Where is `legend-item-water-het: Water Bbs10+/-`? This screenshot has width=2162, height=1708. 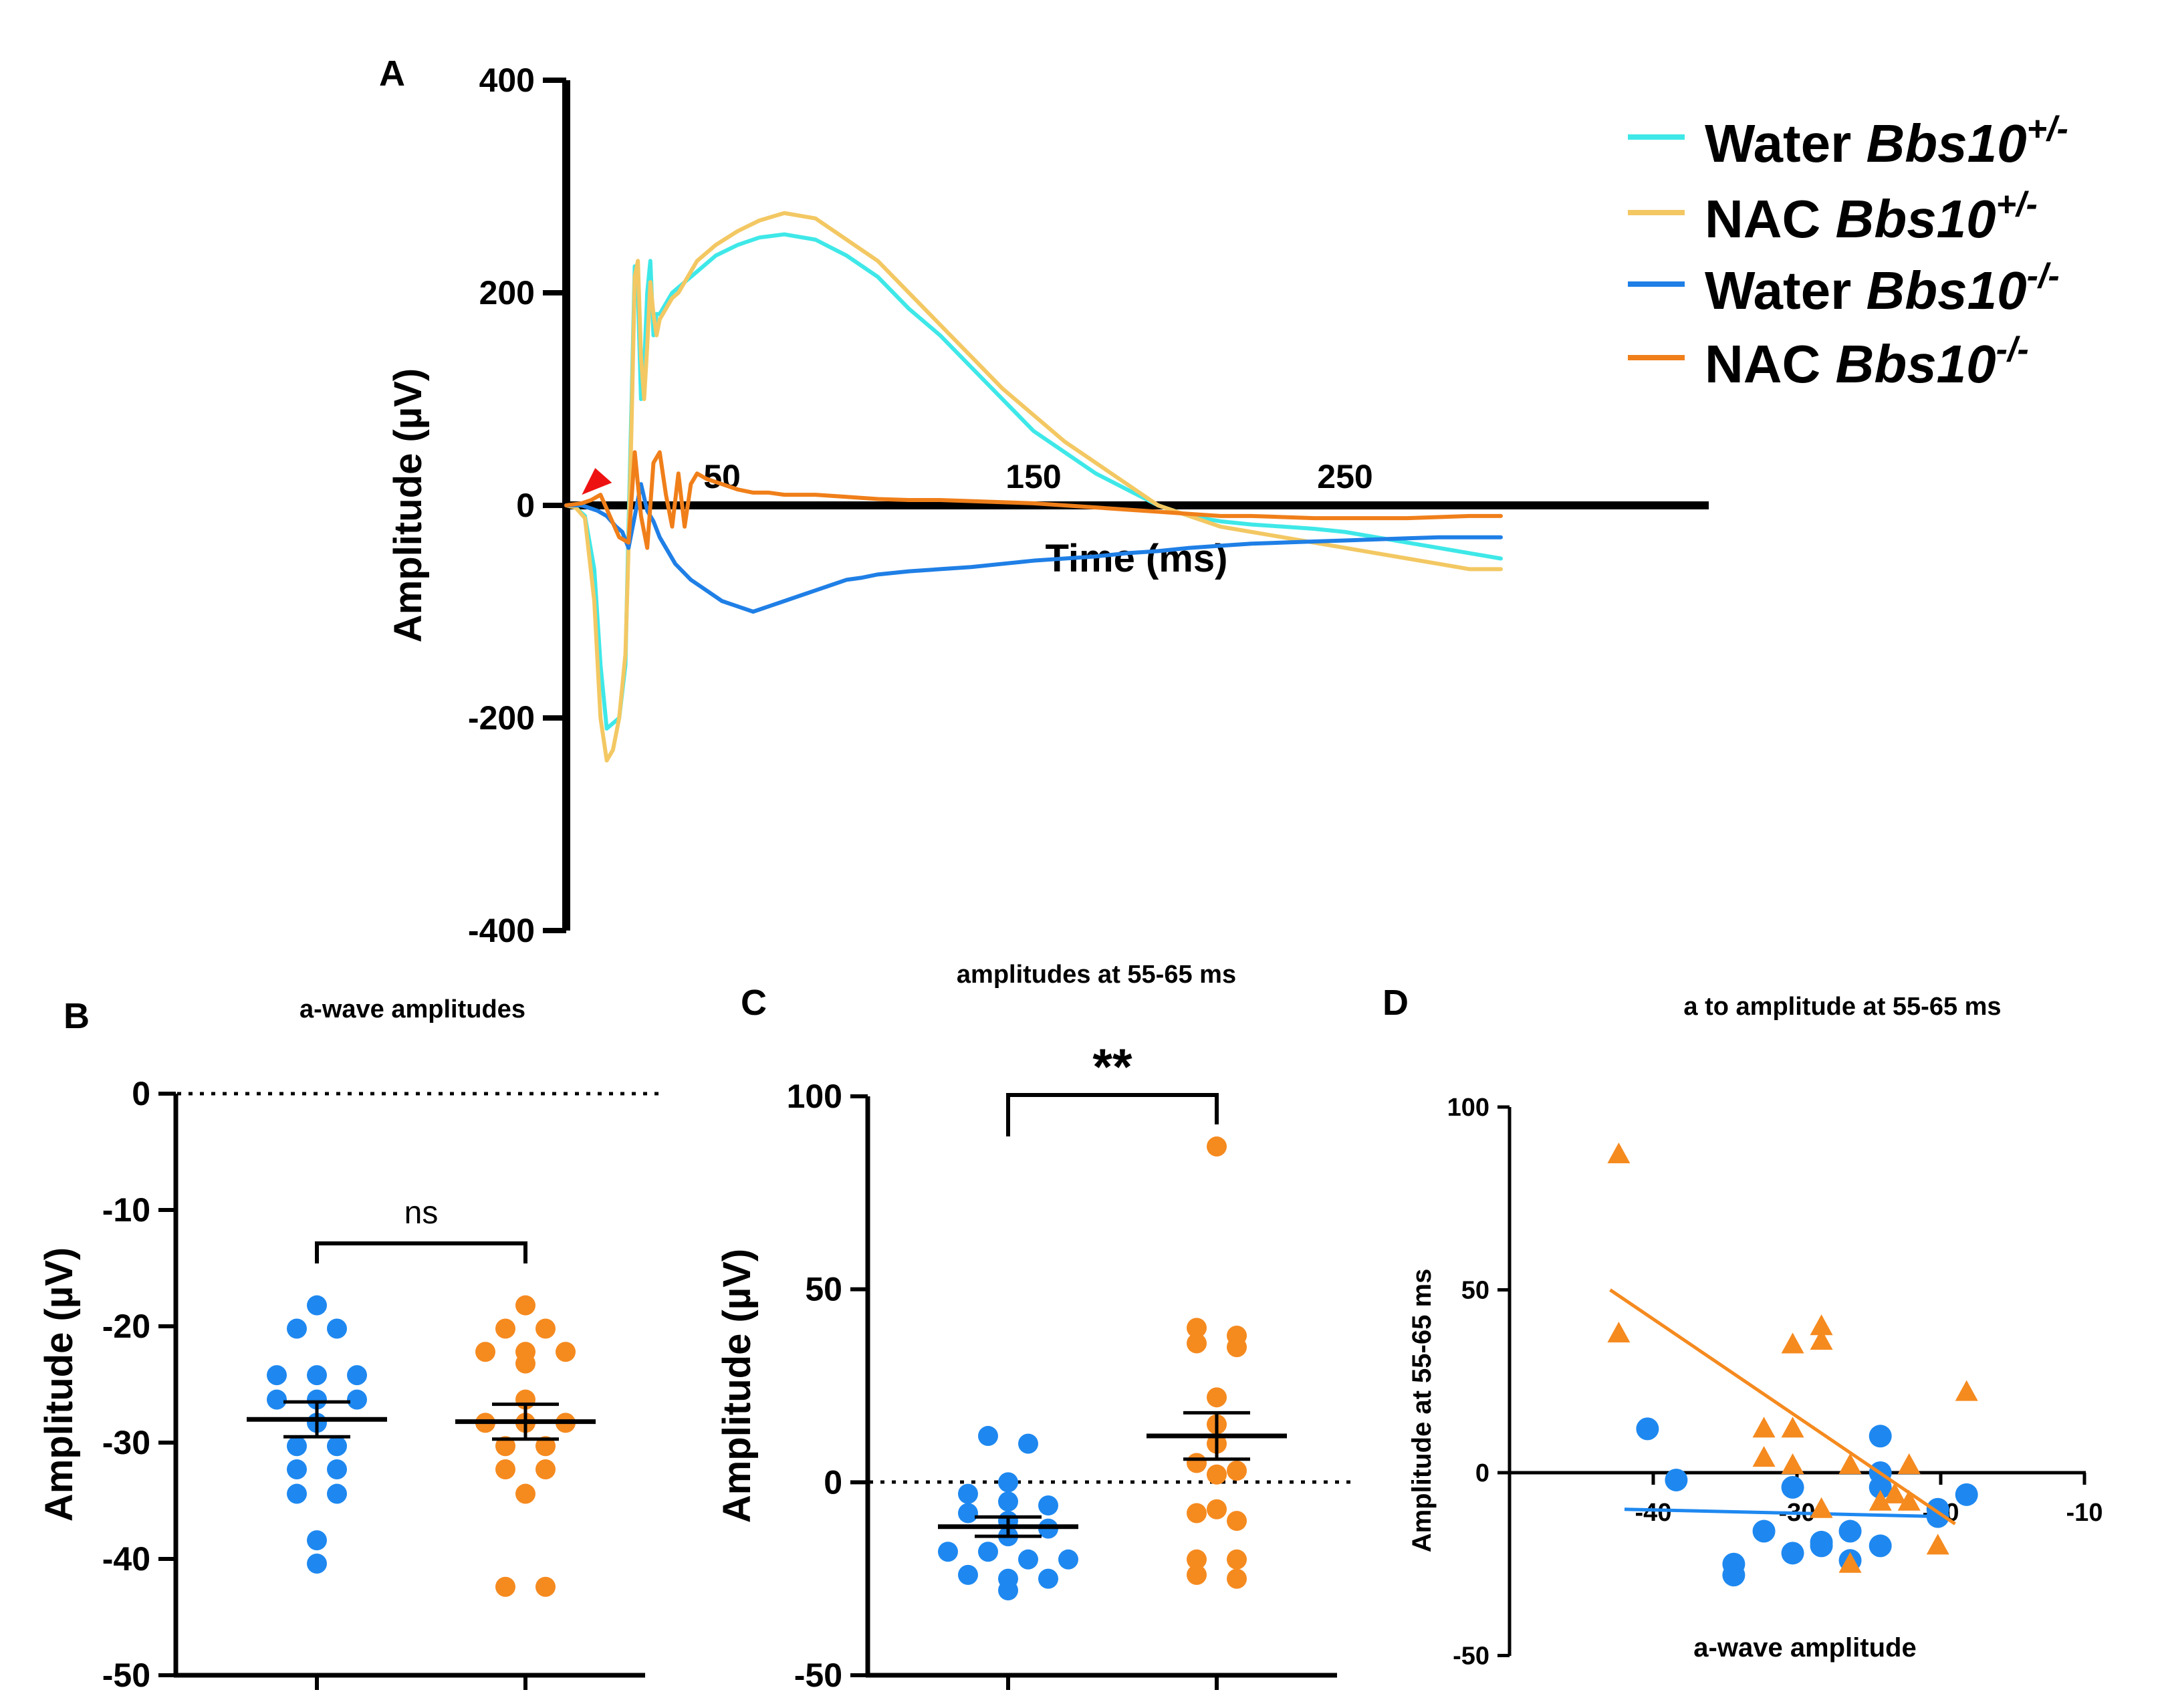
legend-item-water-het: Water Bbs10+/- is located at coordinates (1848, 141).